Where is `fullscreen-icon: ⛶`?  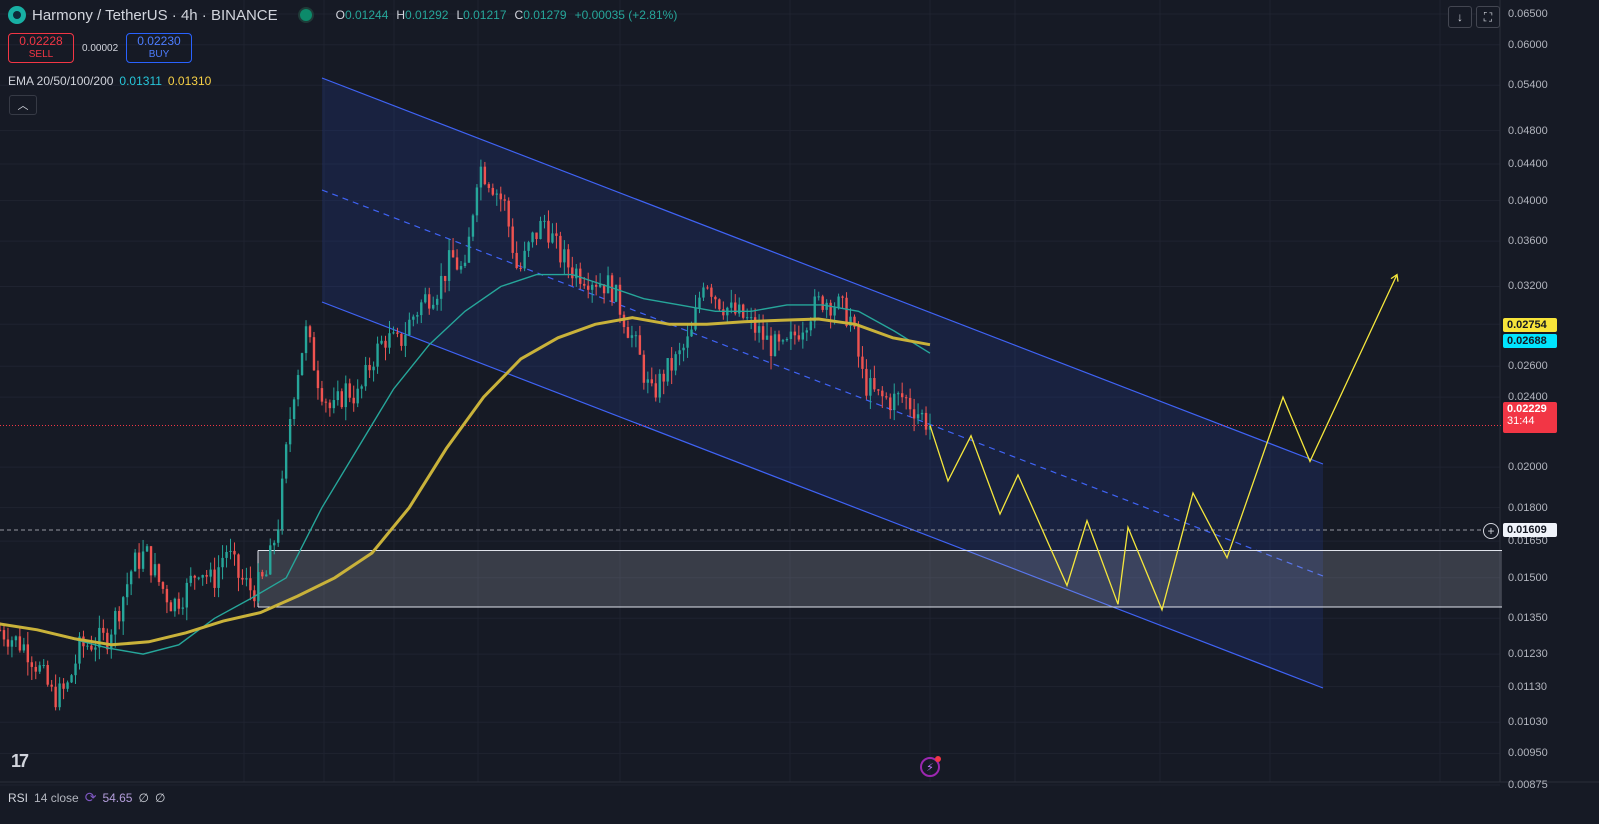 fullscreen-icon: ⛶ is located at coordinates (1488, 16).